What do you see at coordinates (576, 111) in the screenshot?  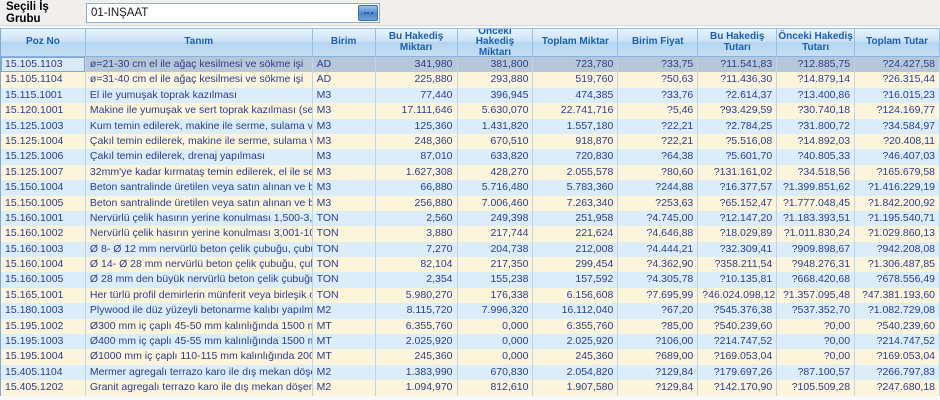 I see `grid-cell-toplam-miktar: 22.741,716` at bounding box center [576, 111].